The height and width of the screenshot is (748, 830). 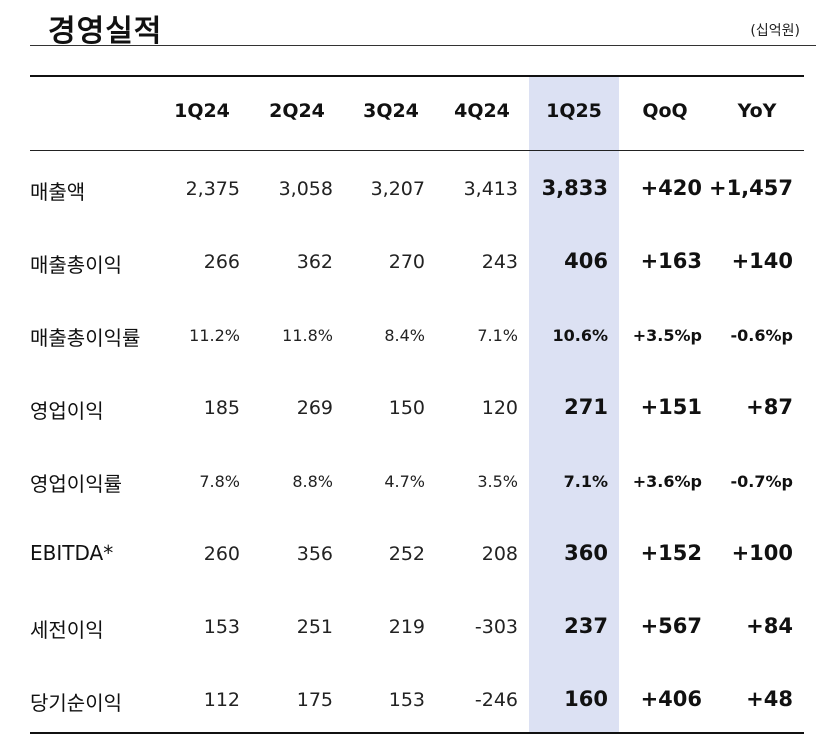 What do you see at coordinates (417, 150) in the screenshot?
I see `table-header-rule` at bounding box center [417, 150].